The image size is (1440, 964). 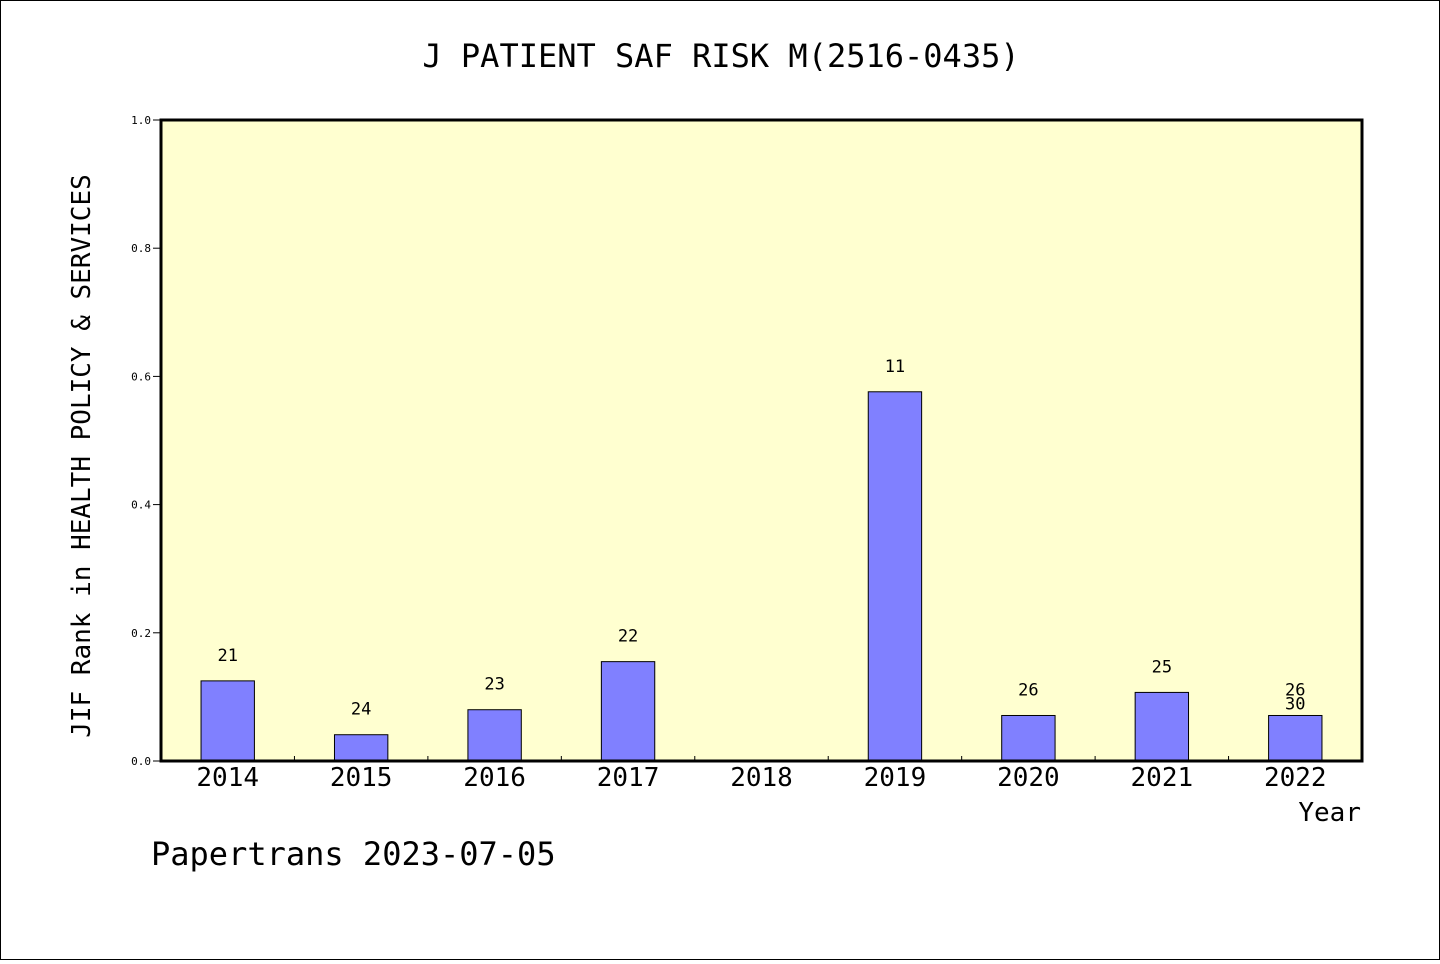 I want to click on bar-2020, so click(x=1028, y=738).